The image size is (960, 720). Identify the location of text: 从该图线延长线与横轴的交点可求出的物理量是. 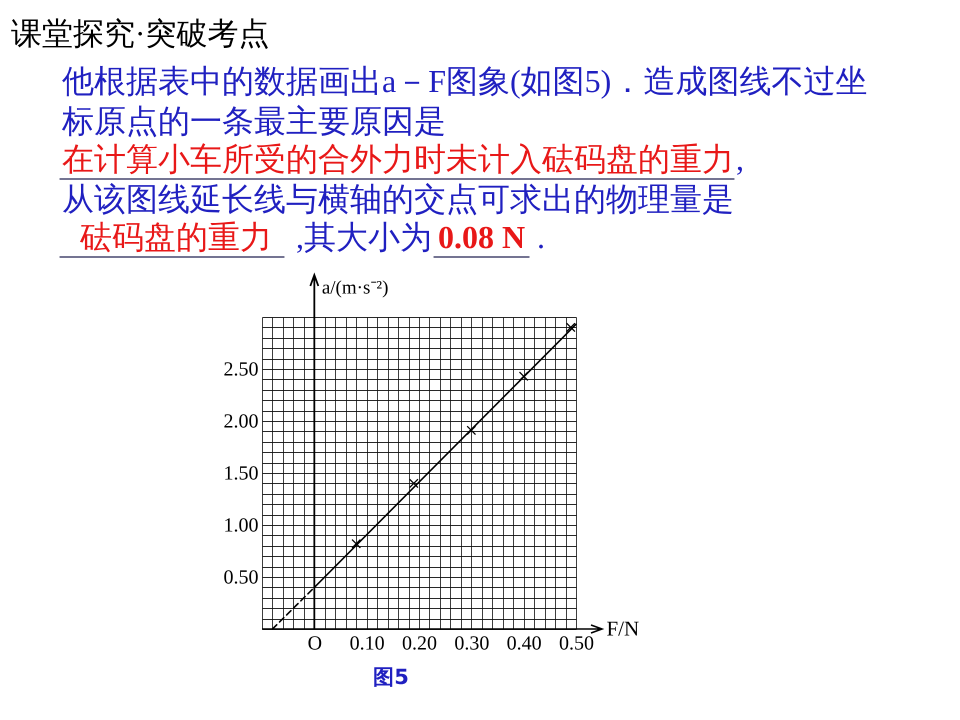
(398, 199).